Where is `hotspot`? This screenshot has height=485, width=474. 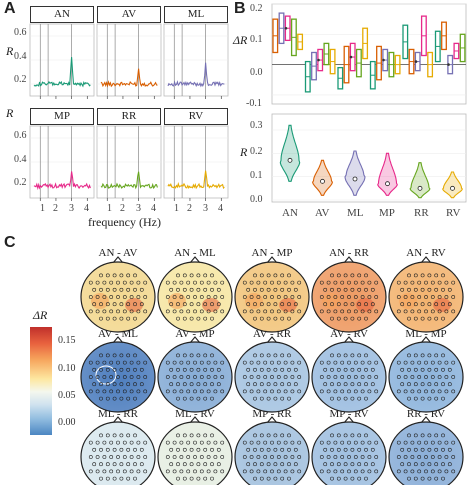
hotspot is located at coordinates (254, 301).